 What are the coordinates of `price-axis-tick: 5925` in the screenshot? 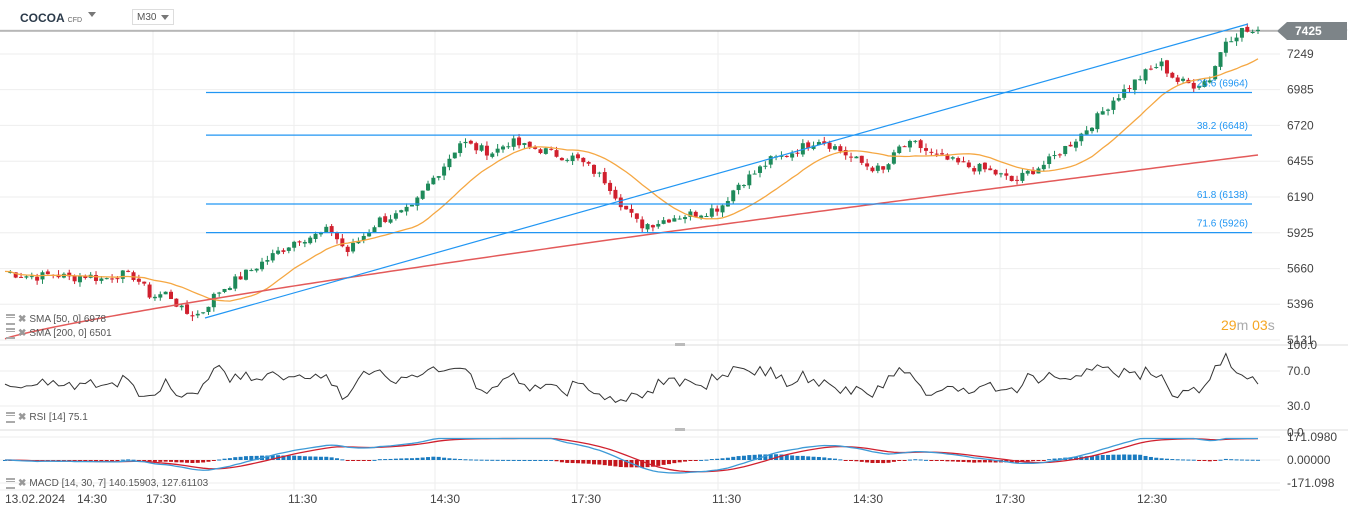 It's located at (1300, 233).